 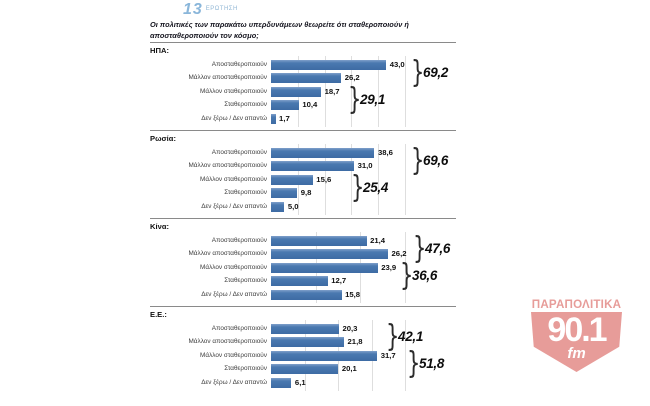 I want to click on section-title: ΗΠΑ:, so click(x=159, y=50).